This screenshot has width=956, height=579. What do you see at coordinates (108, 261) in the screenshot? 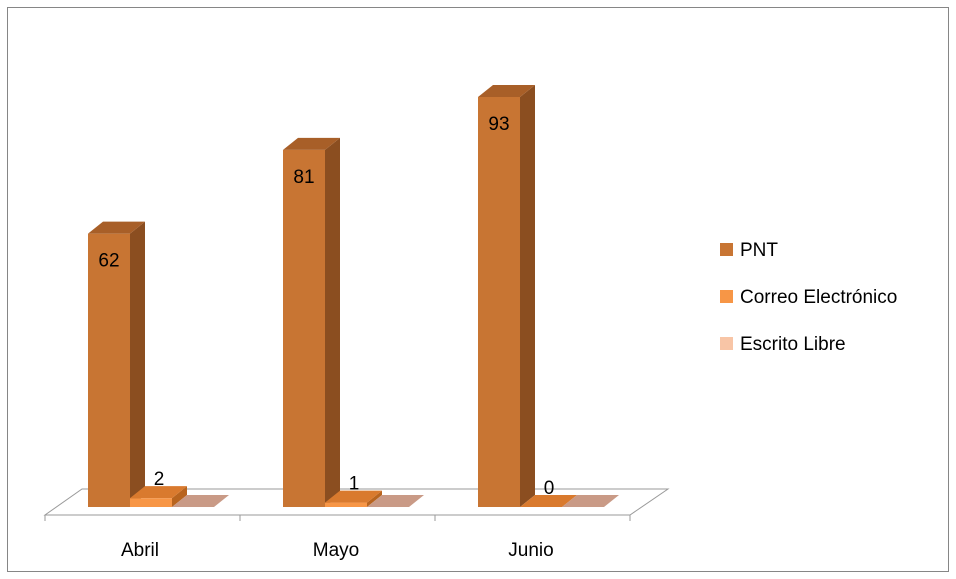
I see `data-label: 62` at bounding box center [108, 261].